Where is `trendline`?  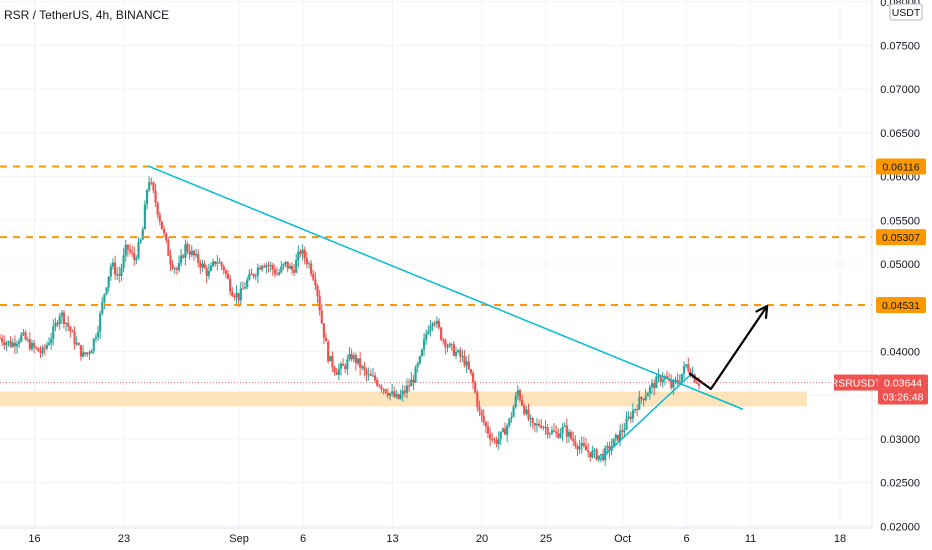 trendline is located at coordinates (646, 416).